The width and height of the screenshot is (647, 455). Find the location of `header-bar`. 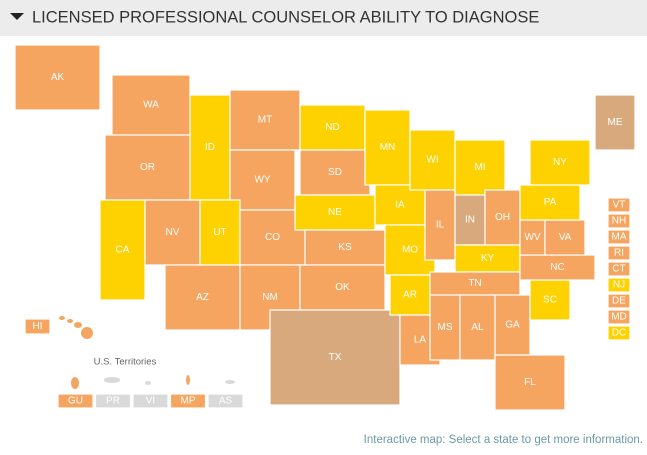

header-bar is located at coordinates (323, 18).